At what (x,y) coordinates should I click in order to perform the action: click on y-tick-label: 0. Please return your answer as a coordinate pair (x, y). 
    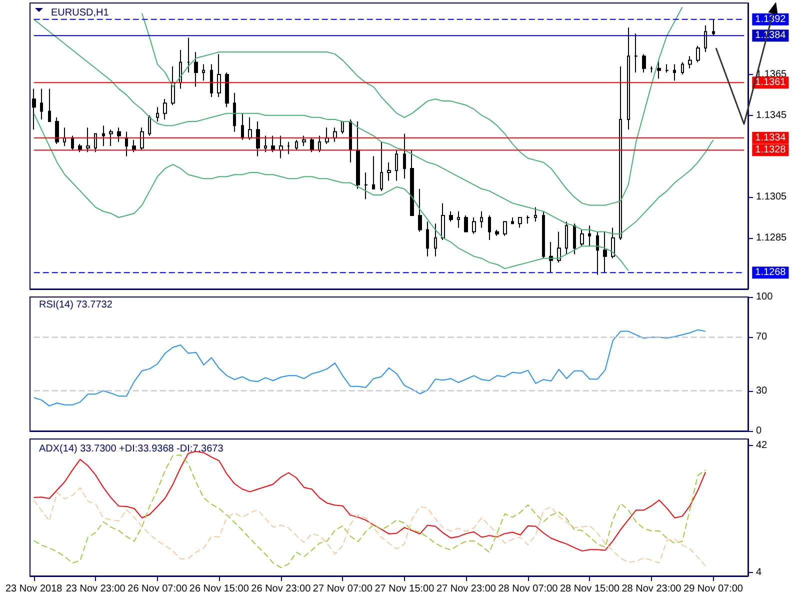
    Looking at the image, I should click on (759, 431).